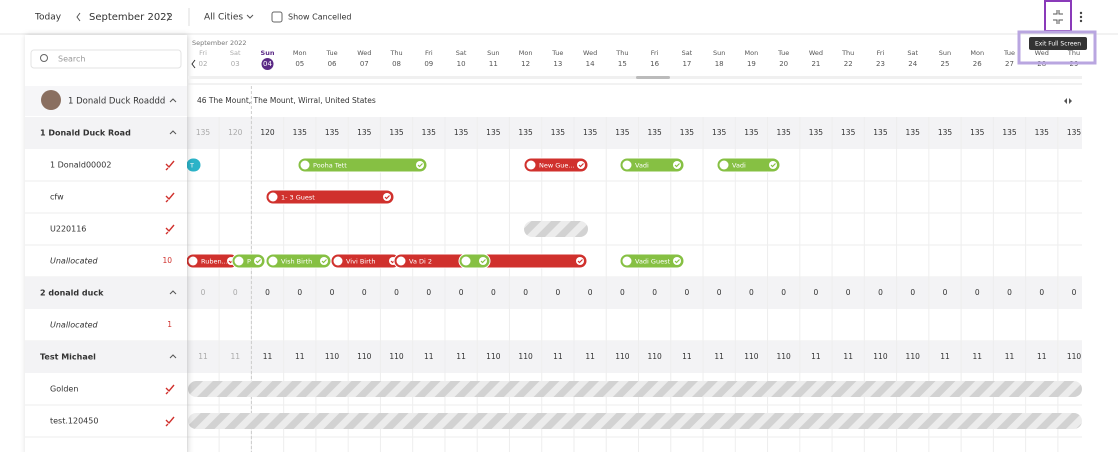 Image resolution: width=1118 pixels, height=452 pixels. What do you see at coordinates (493, 53) in the screenshot?
I see `day-name: Sun` at bounding box center [493, 53].